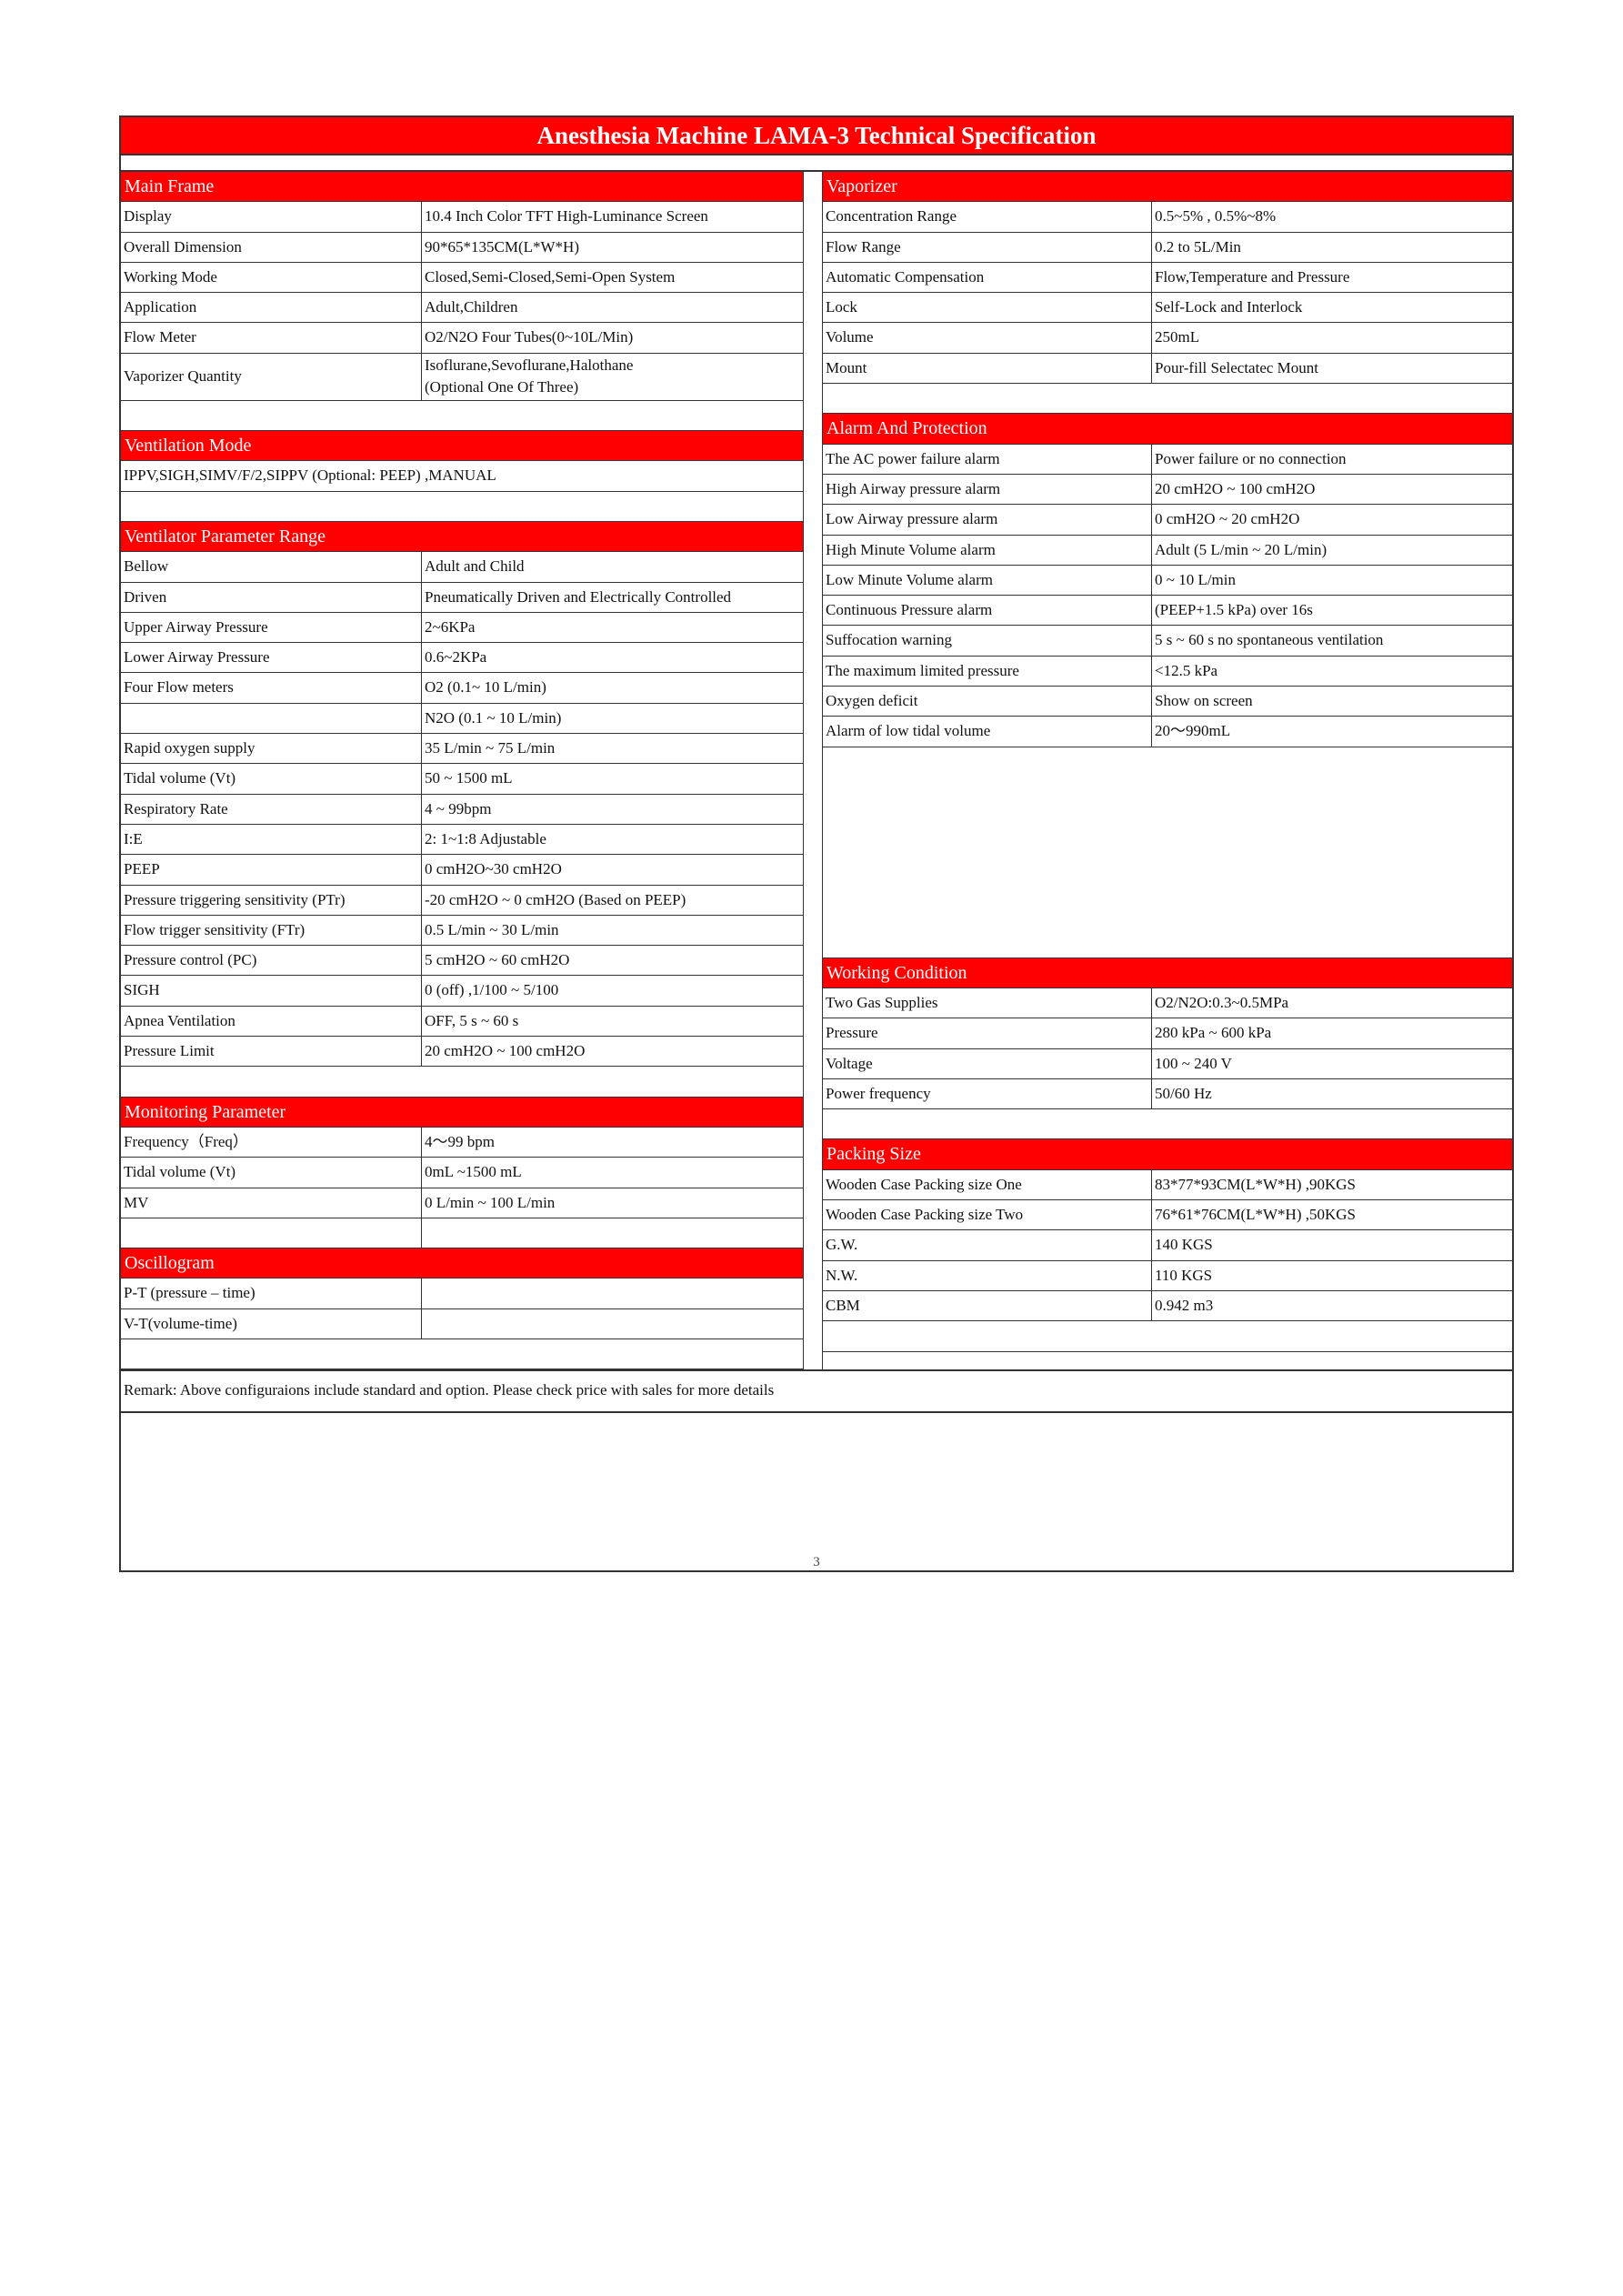 Image resolution: width=1623 pixels, height=2296 pixels. I want to click on spec-label: Continuous Pressure alarm, so click(987, 611).